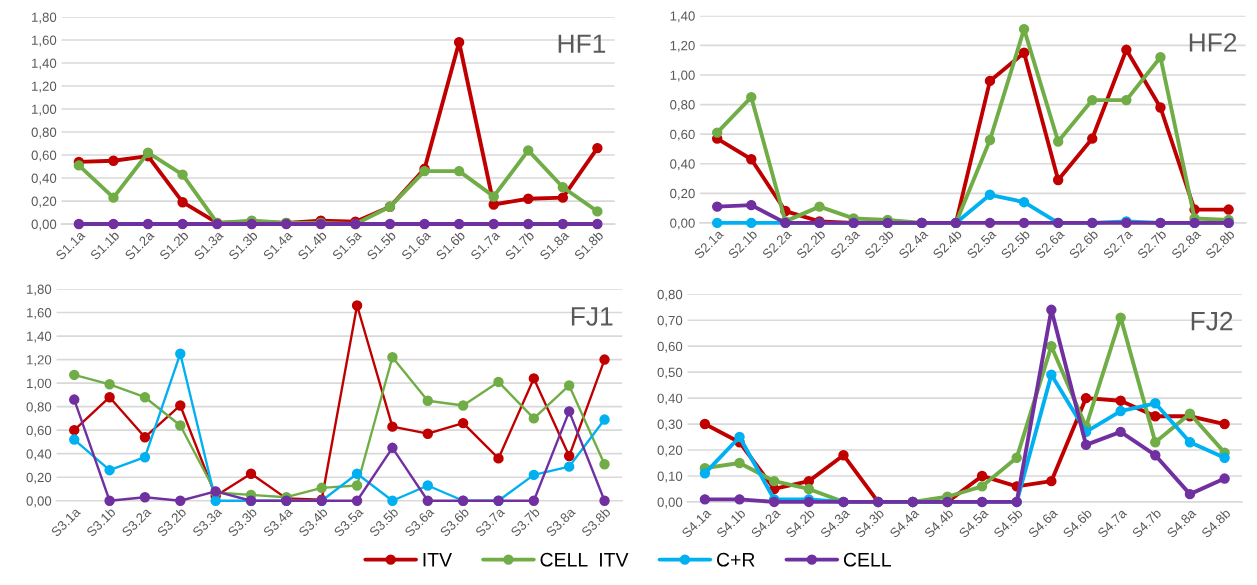  I want to click on legend-label: ITV, so click(437, 560).